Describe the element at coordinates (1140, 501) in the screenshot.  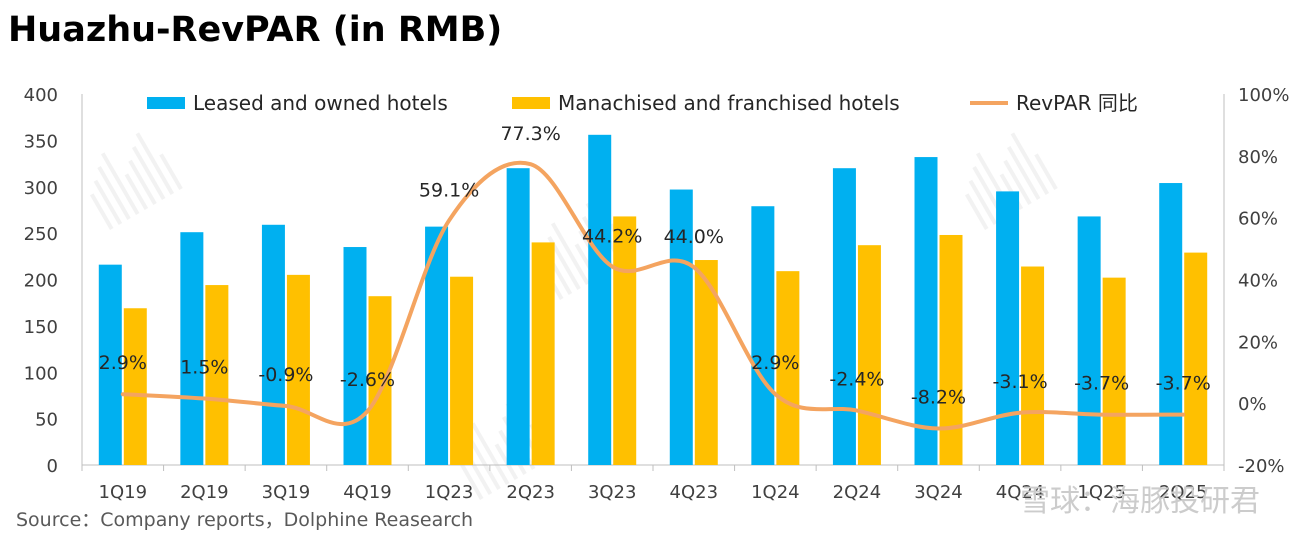
I see `watermark-text: 雪球：海豚投研君` at that location.